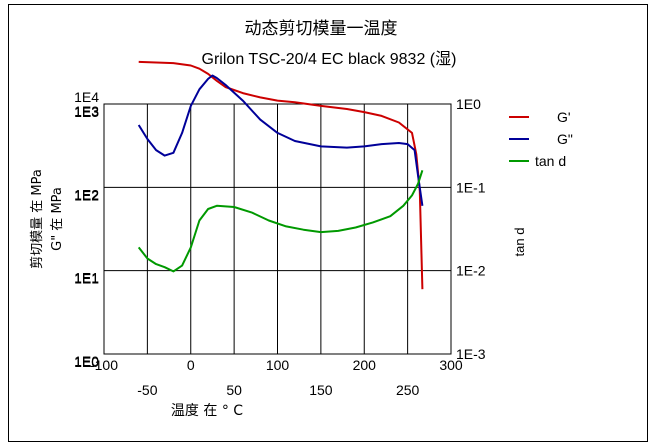 This screenshot has width=657, height=447. I want to click on y-tick-label-outer: 1E1, so click(86, 278).